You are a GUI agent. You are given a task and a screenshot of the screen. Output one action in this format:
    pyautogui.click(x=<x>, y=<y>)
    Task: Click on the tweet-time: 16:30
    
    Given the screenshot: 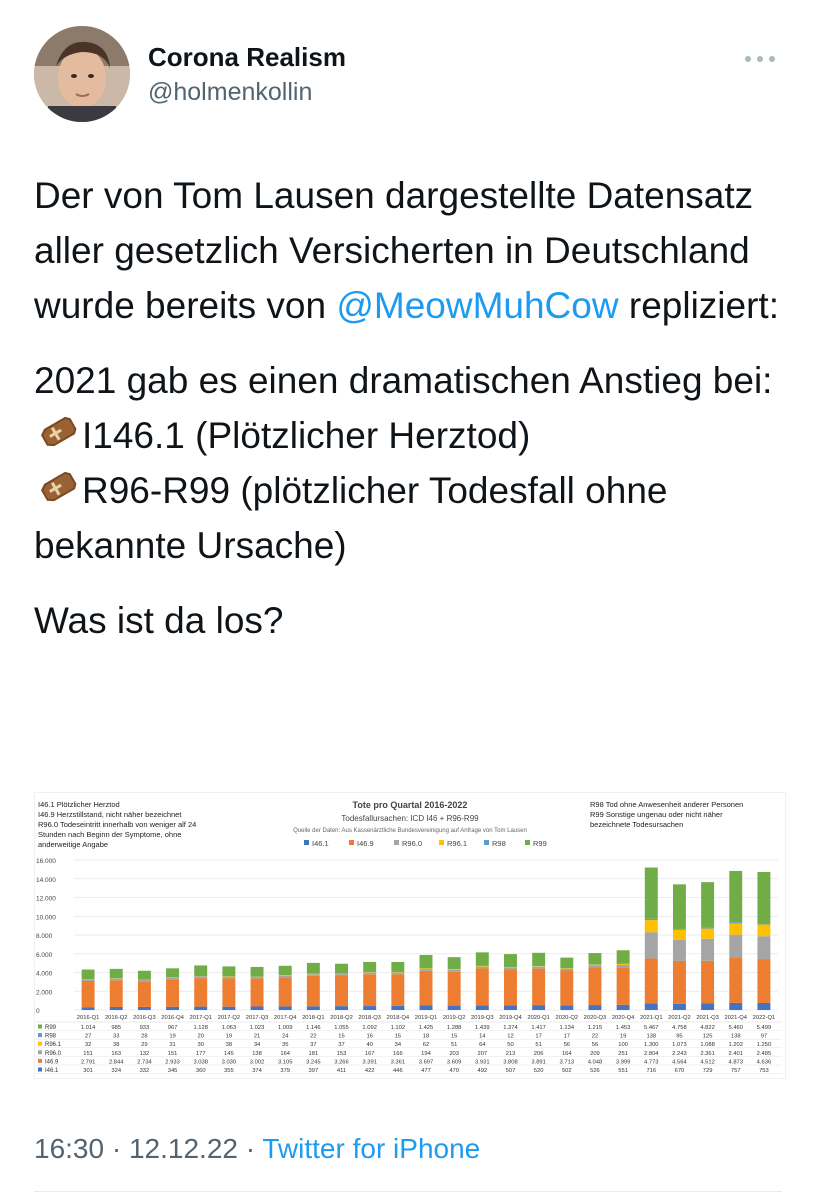 What is the action you would take?
    pyautogui.click(x=69, y=1148)
    